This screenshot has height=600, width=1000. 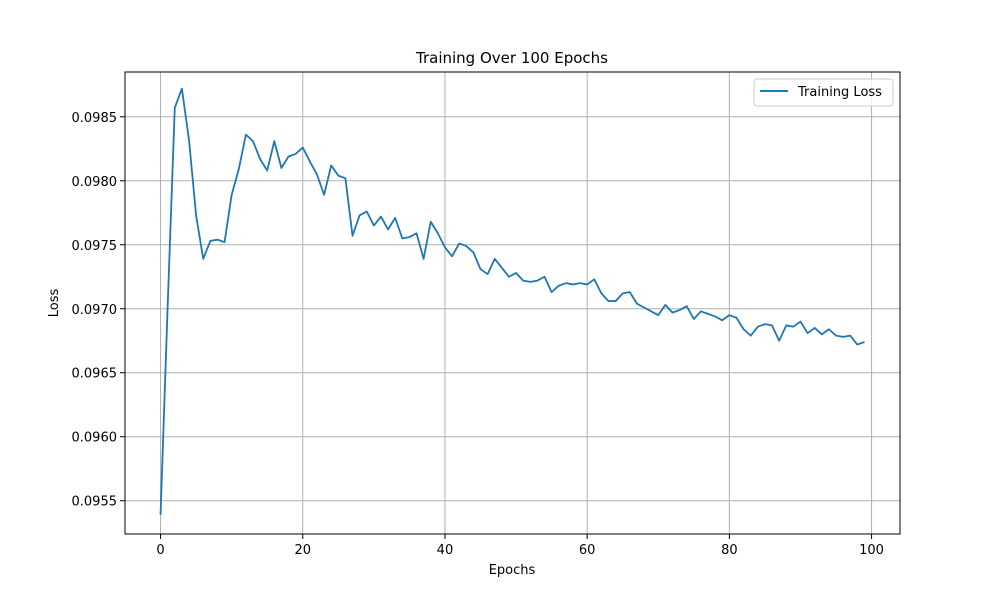 I want to click on y-tick-label: 0.0980, so click(x=95, y=182).